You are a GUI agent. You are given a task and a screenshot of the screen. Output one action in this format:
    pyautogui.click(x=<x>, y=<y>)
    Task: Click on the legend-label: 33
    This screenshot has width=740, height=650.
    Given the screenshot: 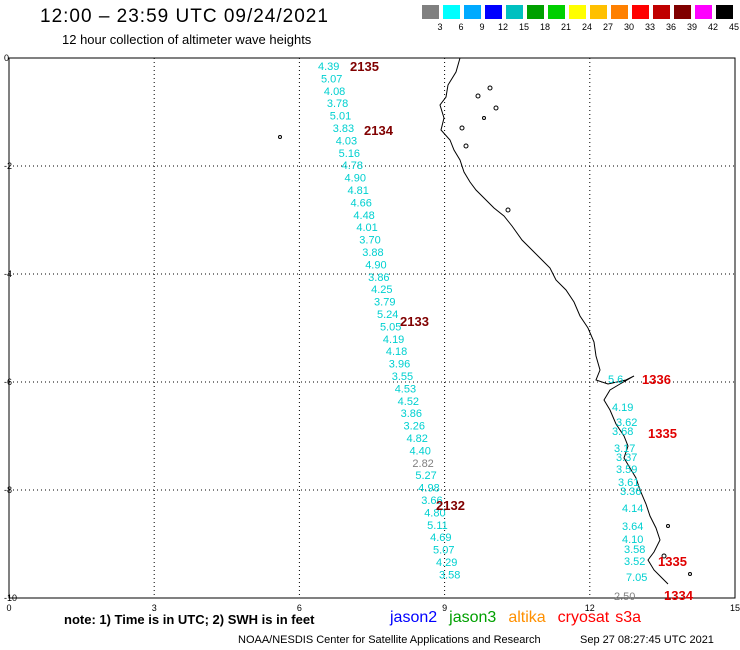 What is the action you would take?
    pyautogui.click(x=649, y=27)
    